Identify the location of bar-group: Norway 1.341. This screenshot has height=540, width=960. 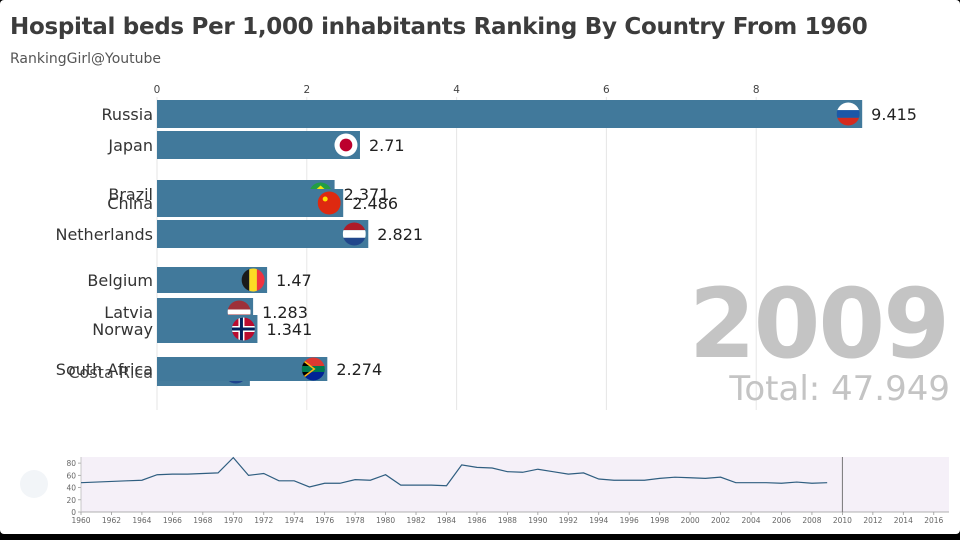
(202, 329).